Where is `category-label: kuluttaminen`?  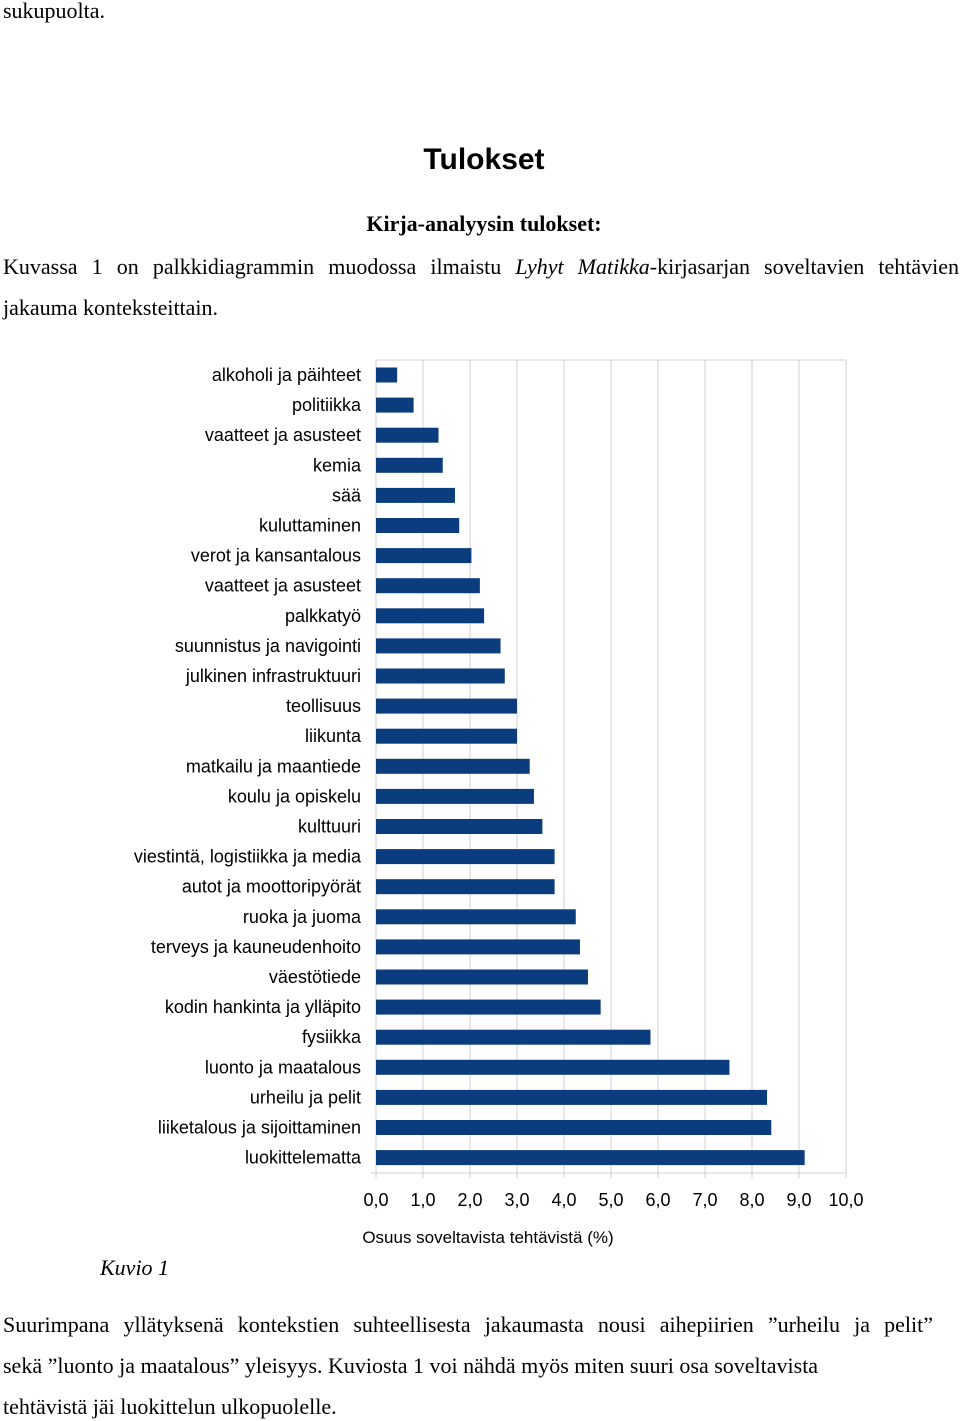 category-label: kuluttaminen is located at coordinates (310, 526).